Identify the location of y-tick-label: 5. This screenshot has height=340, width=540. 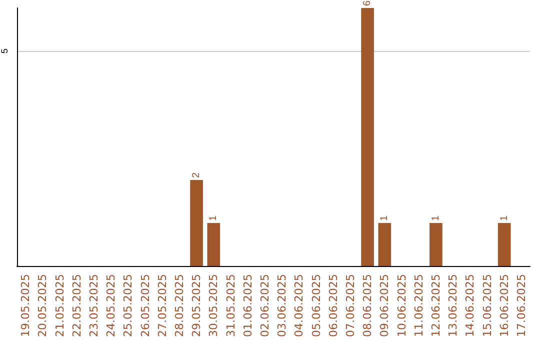
(5, 51).